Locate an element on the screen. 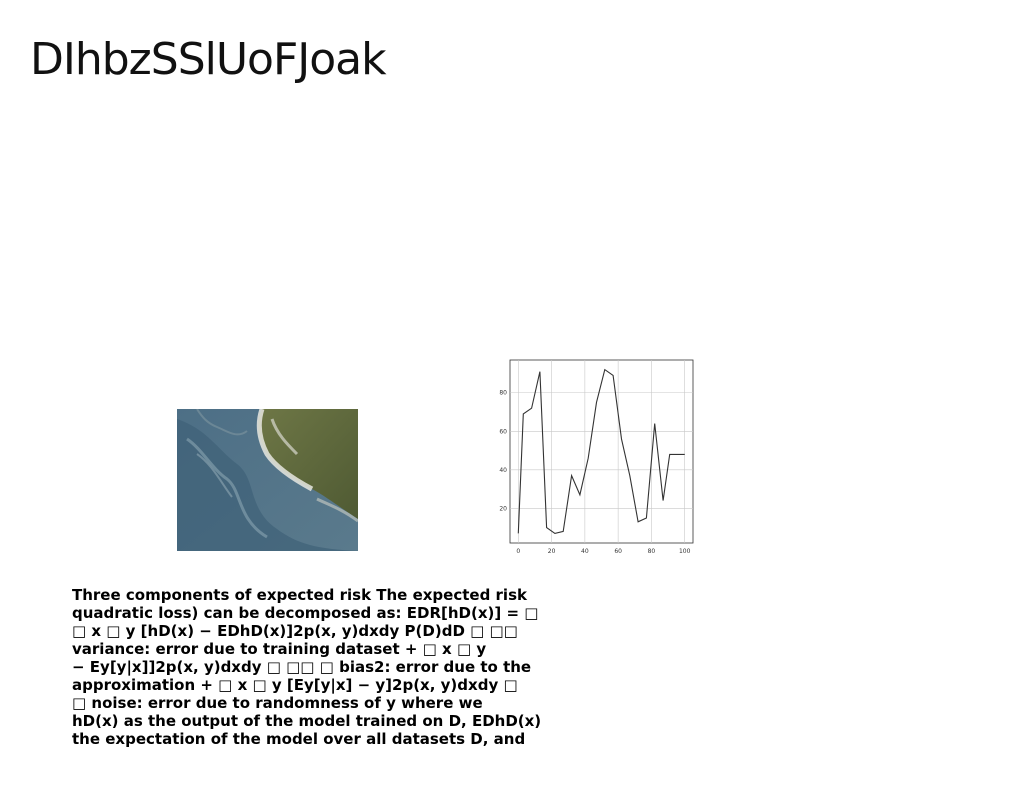  line-chart: 0 20 40 60 80 100 20 40 60 80 is located at coordinates (597, 459).